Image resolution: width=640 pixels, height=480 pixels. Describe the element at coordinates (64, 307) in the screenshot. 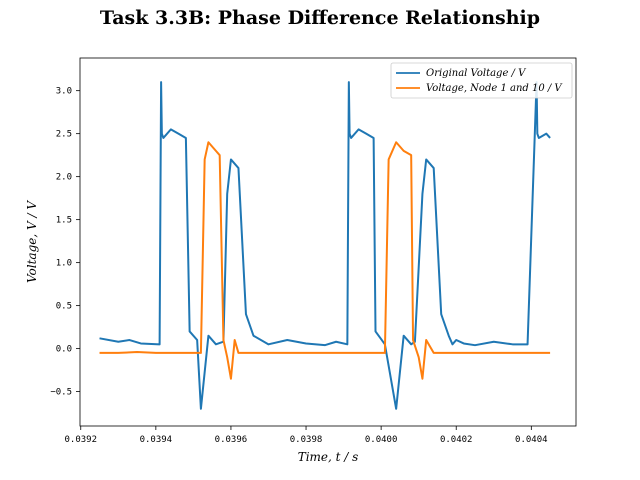

I see `y-tick-label: 0.5` at that location.